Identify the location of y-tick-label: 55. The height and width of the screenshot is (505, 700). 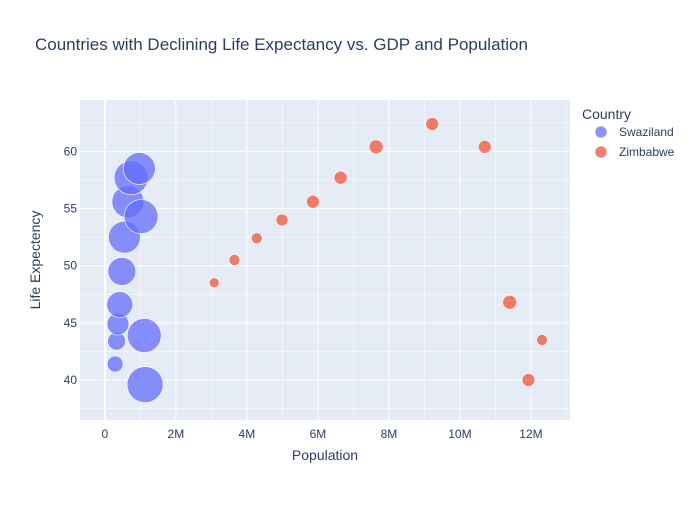
(71, 209).